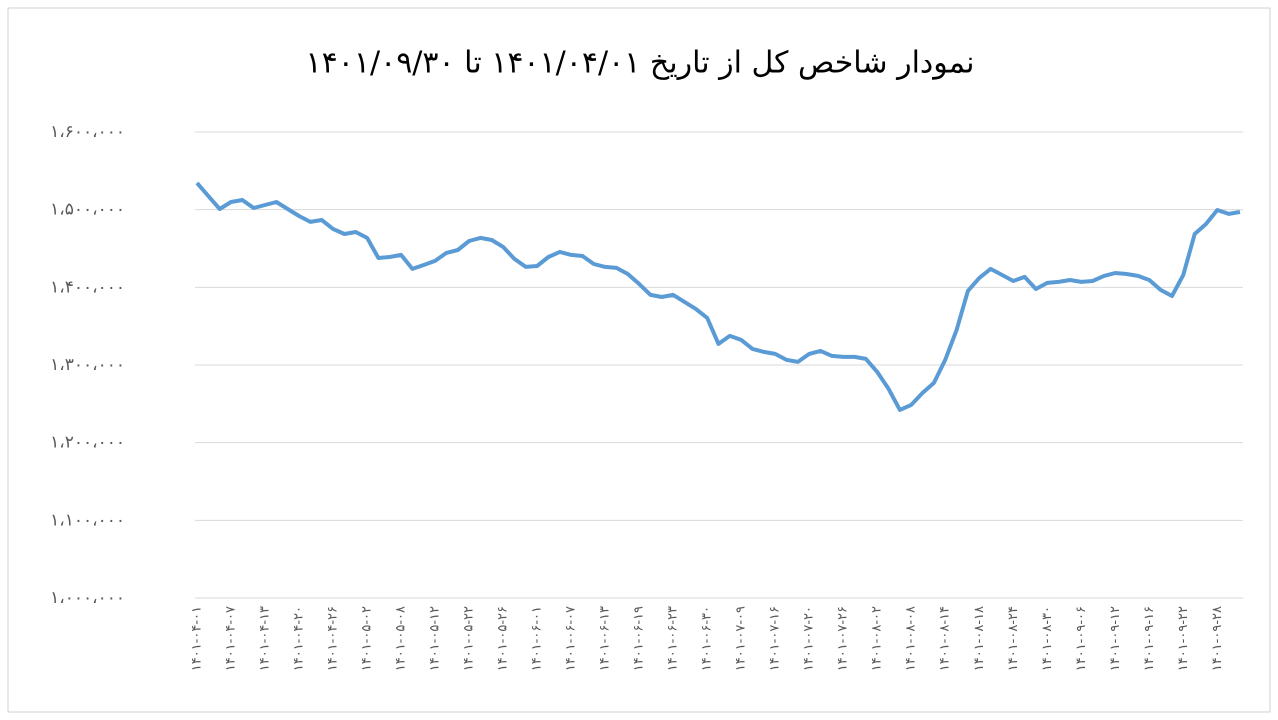 The width and height of the screenshot is (1278, 720). Describe the element at coordinates (231, 638) in the screenshot. I see `x-tick-label: ۱۴۰۱-۰۴-۰۷` at that location.